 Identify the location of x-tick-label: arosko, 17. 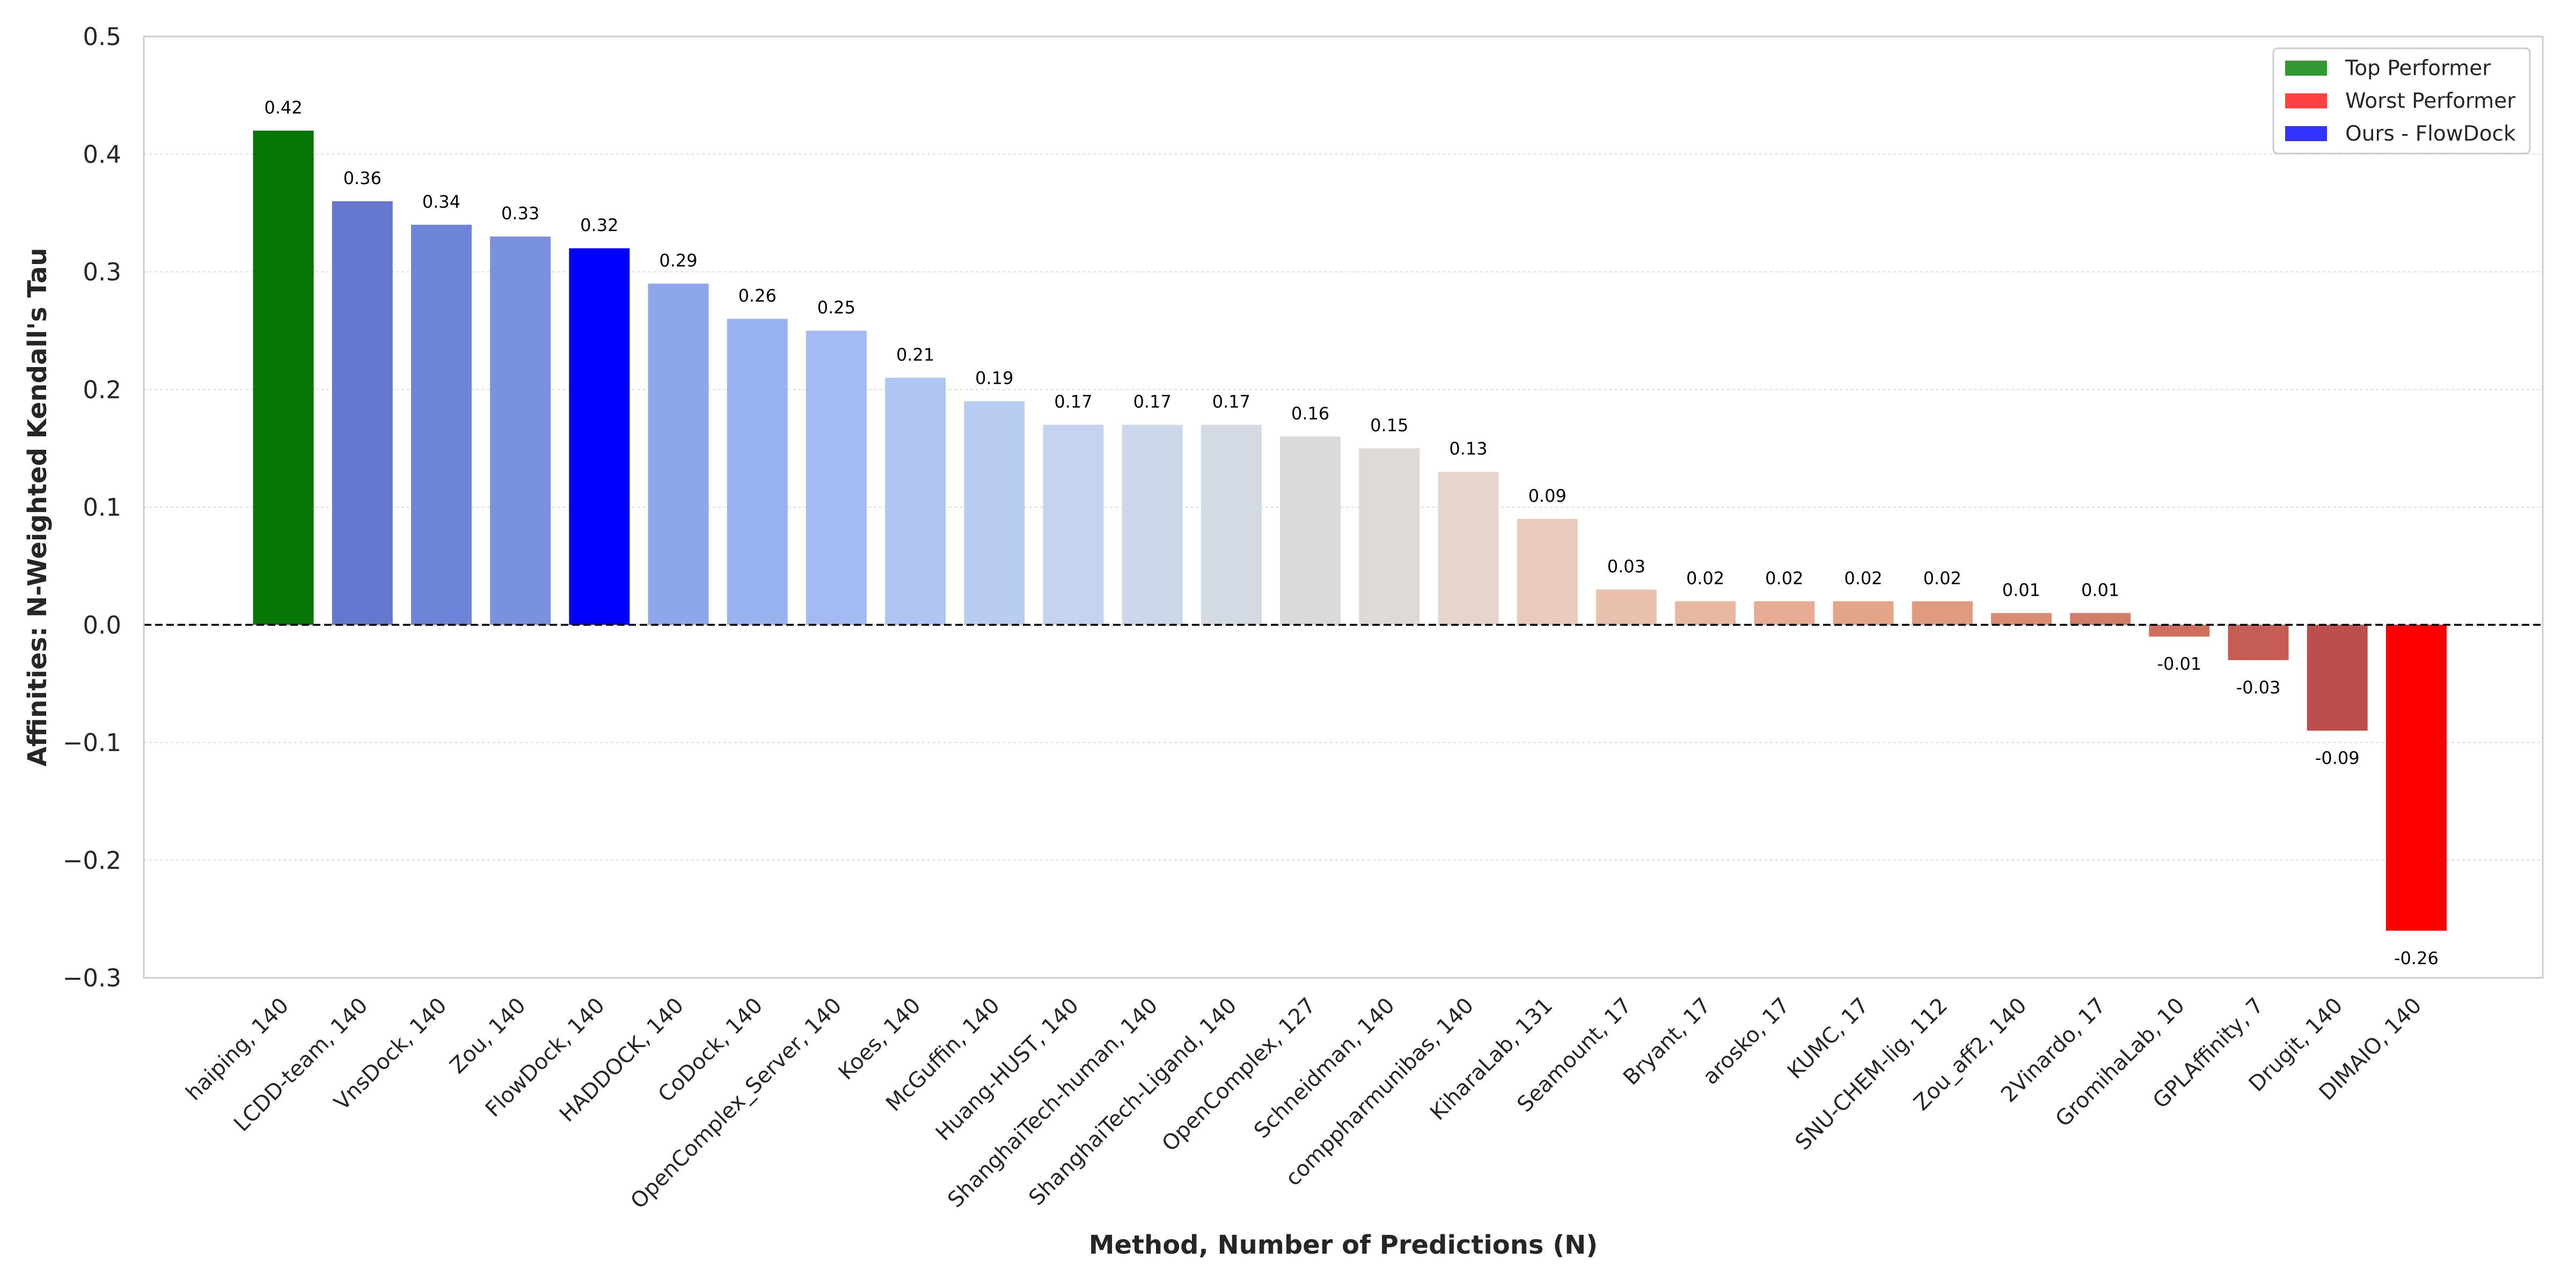
(1746, 1041).